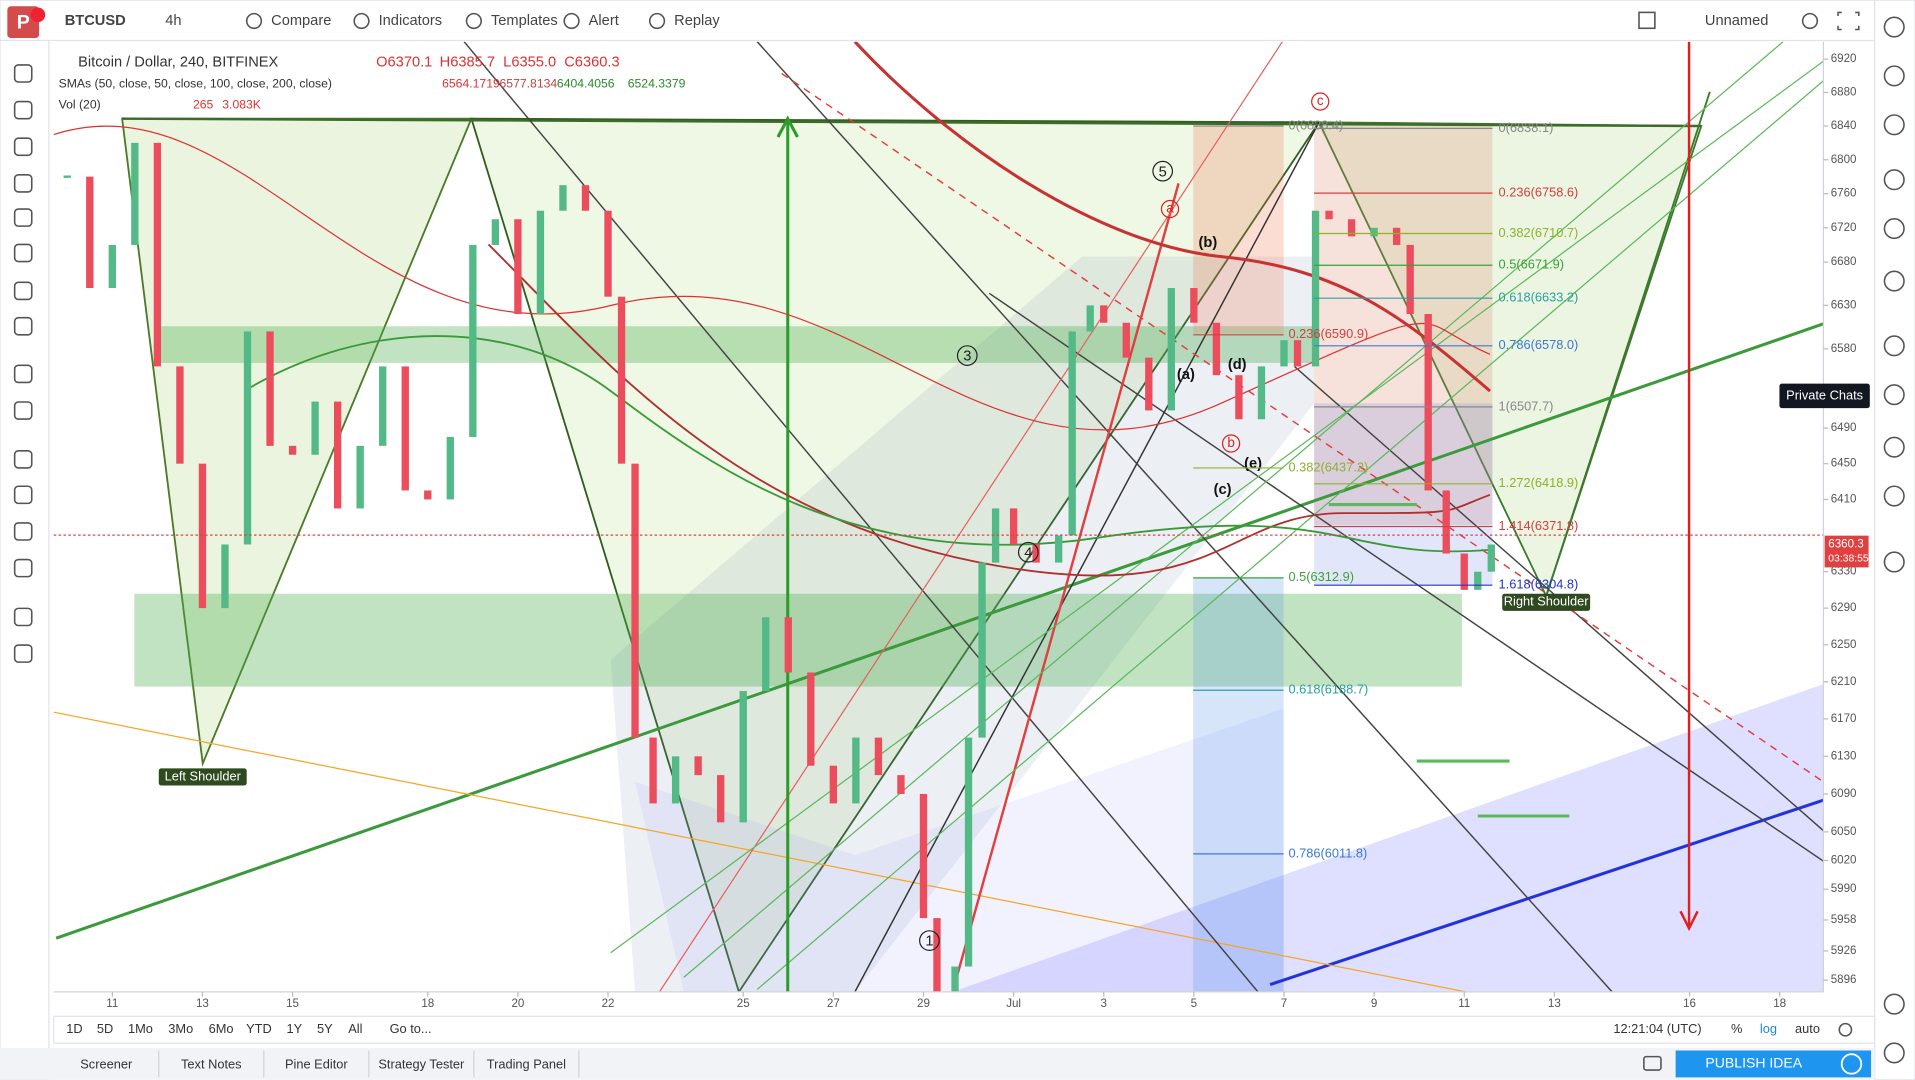 The width and height of the screenshot is (1915, 1080). Describe the element at coordinates (1807, 1028) in the screenshot. I see `scale-option: auto` at that location.